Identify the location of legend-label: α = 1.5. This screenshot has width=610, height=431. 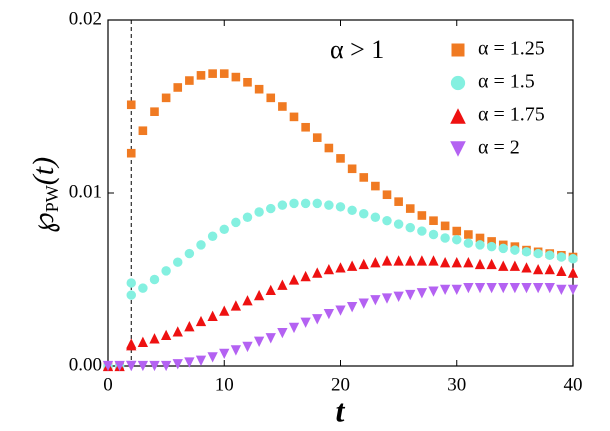
(506, 82).